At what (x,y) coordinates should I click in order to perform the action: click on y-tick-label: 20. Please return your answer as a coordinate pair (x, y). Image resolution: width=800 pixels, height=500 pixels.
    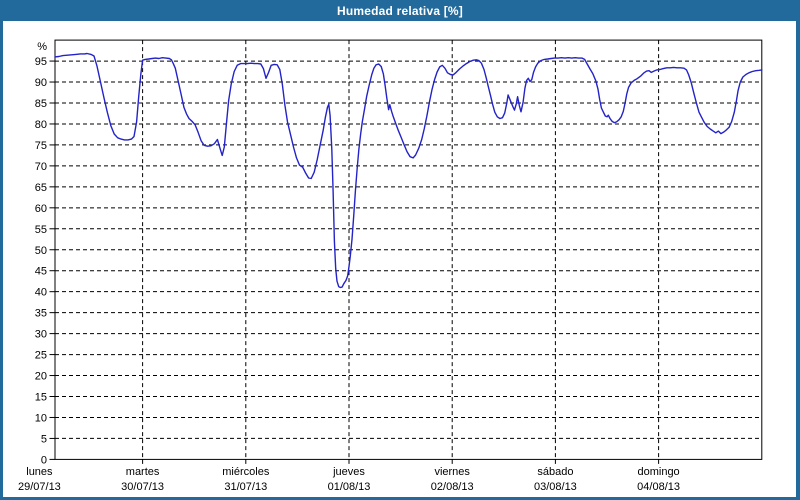
    Looking at the image, I should click on (41, 377).